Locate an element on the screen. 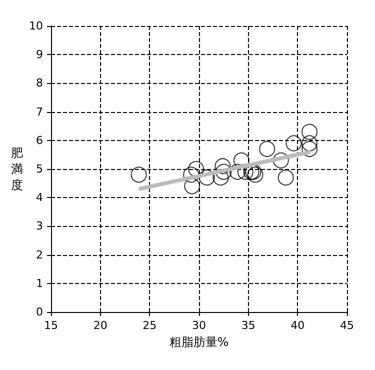  y-tick-label: 8 is located at coordinates (39, 83).